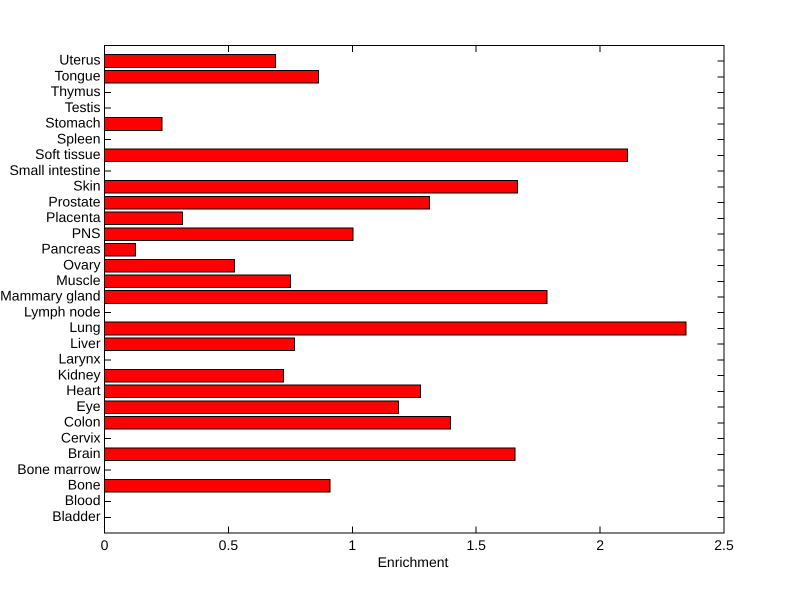 This screenshot has height=599, width=800. What do you see at coordinates (229, 545) in the screenshot?
I see `svg-text: 0.5` at bounding box center [229, 545].